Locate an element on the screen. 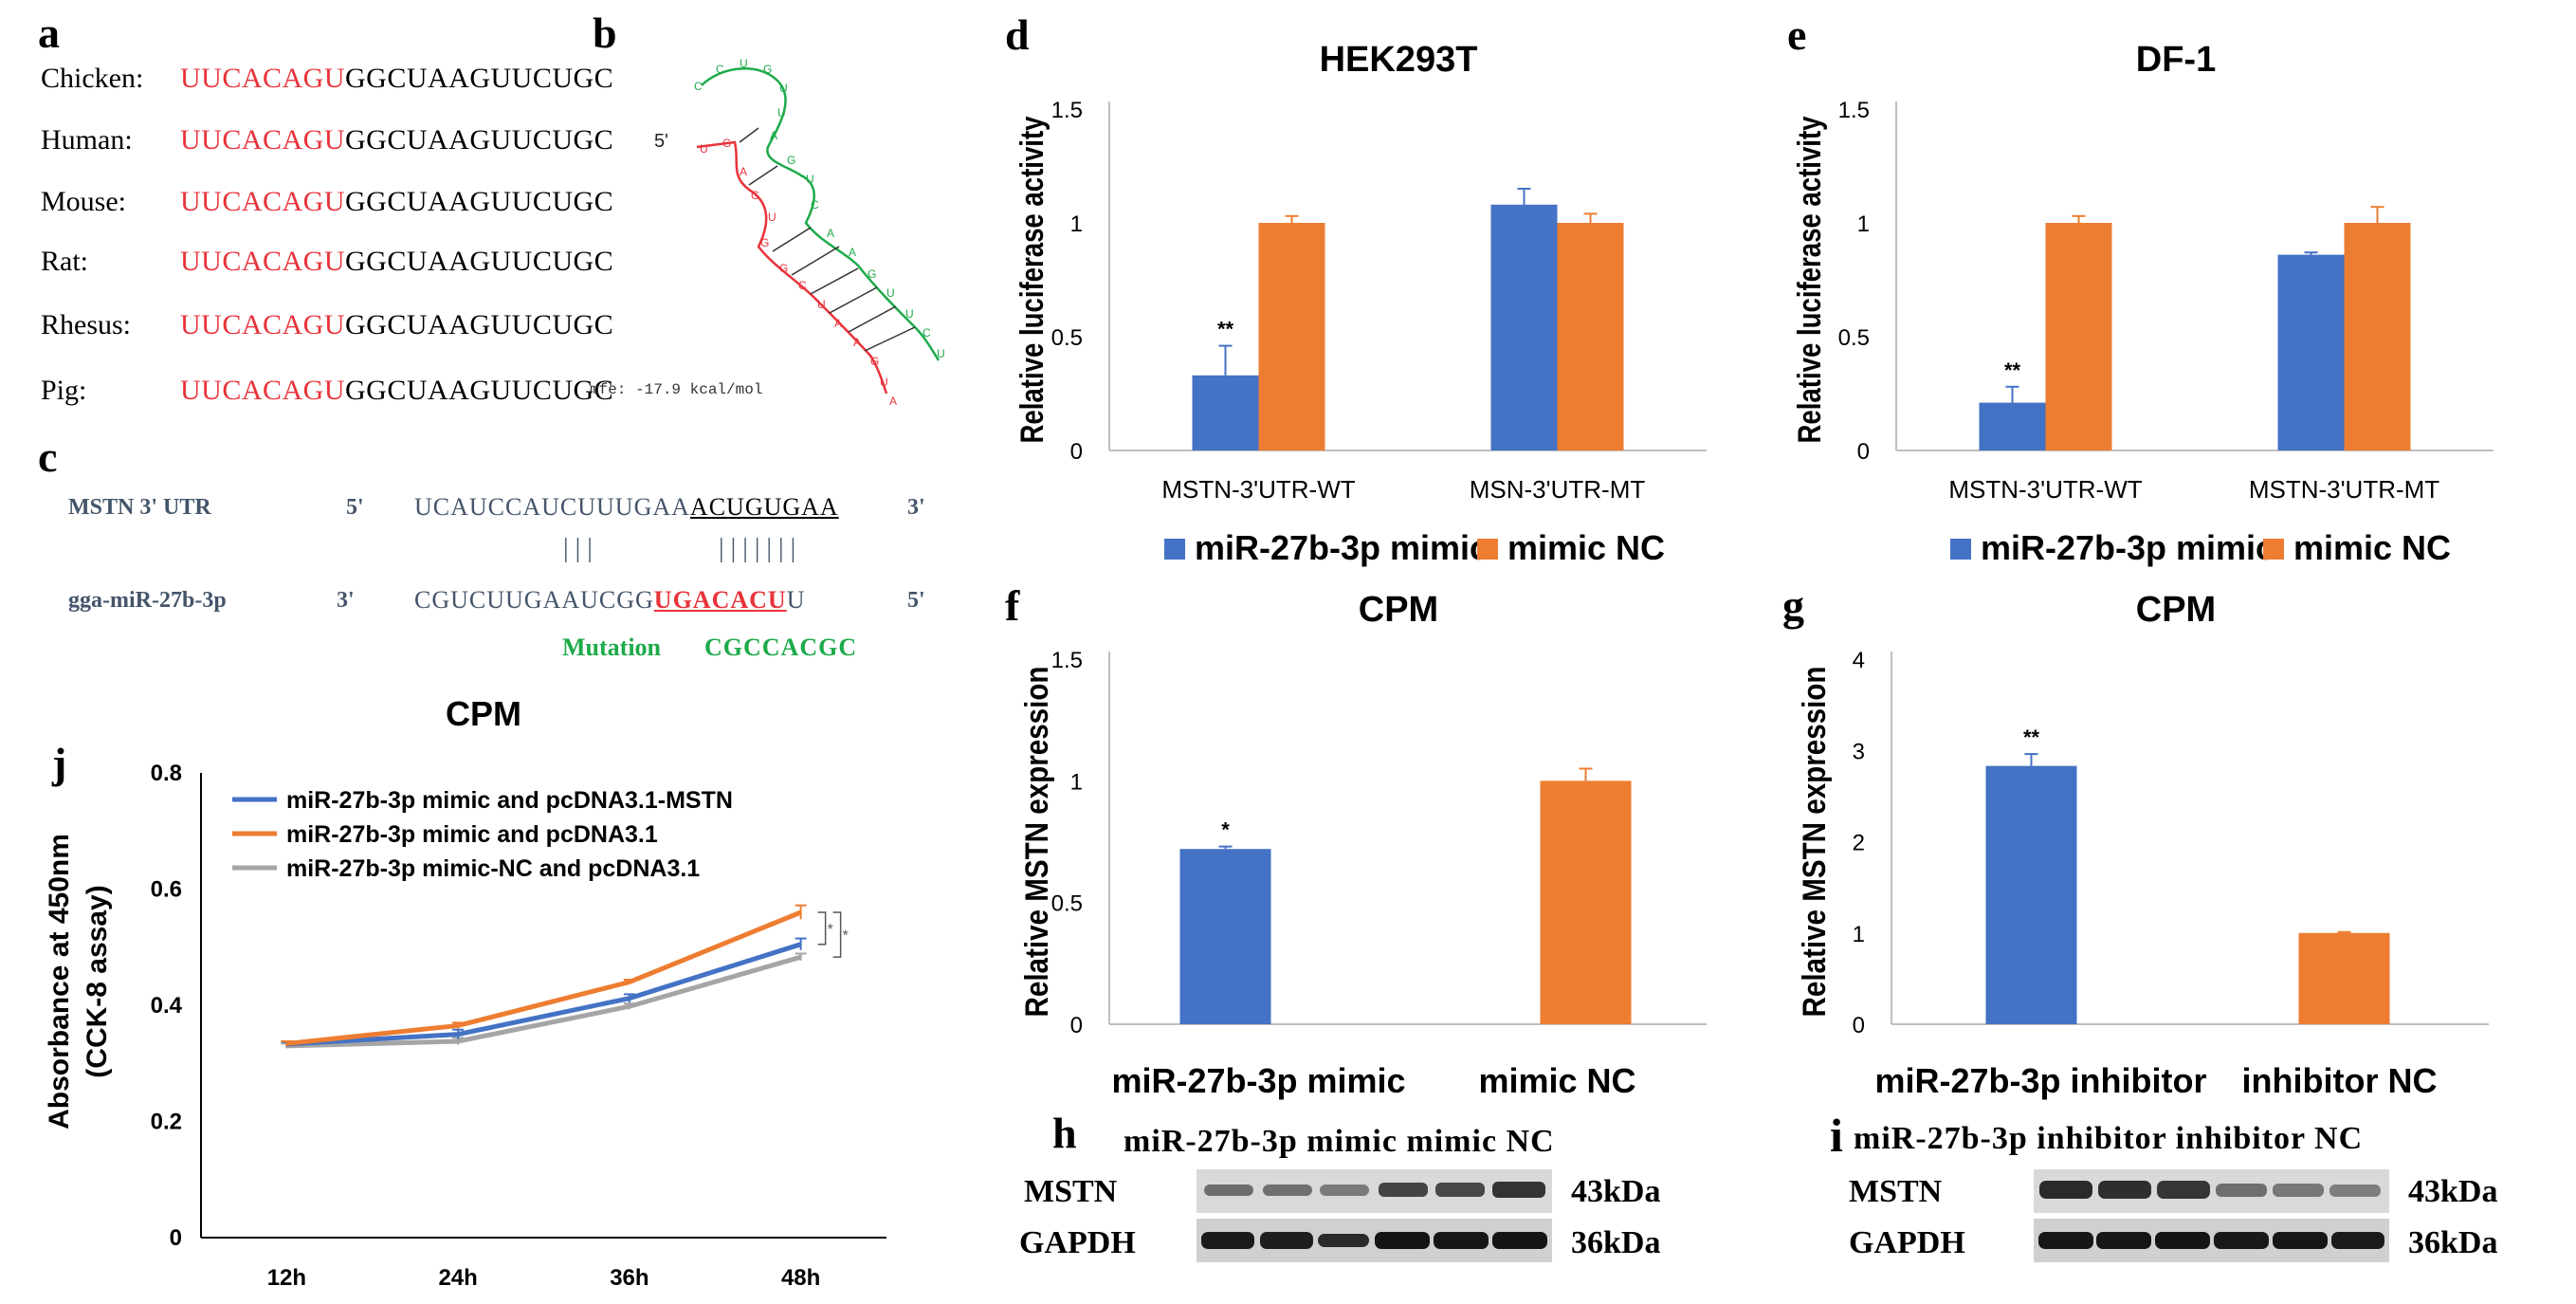  mutation-label: Mutation is located at coordinates (611, 647).